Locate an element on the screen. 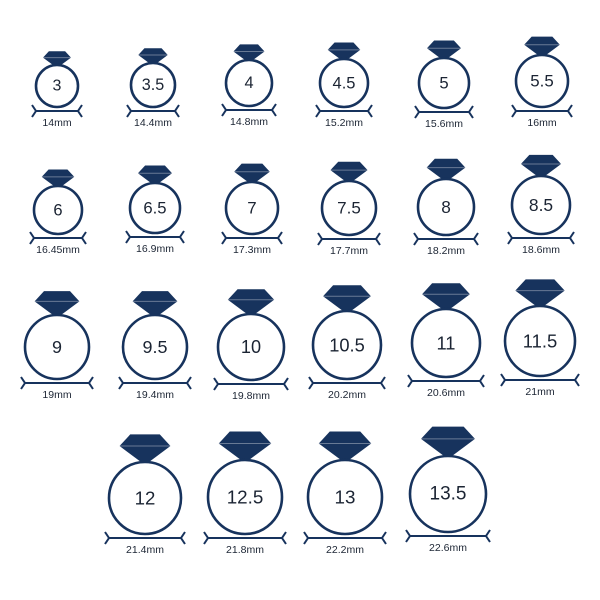 Image resolution: width=600 pixels, height=600 pixels. ring-size-item: 8.5 18.6mm is located at coordinates (541, 205).